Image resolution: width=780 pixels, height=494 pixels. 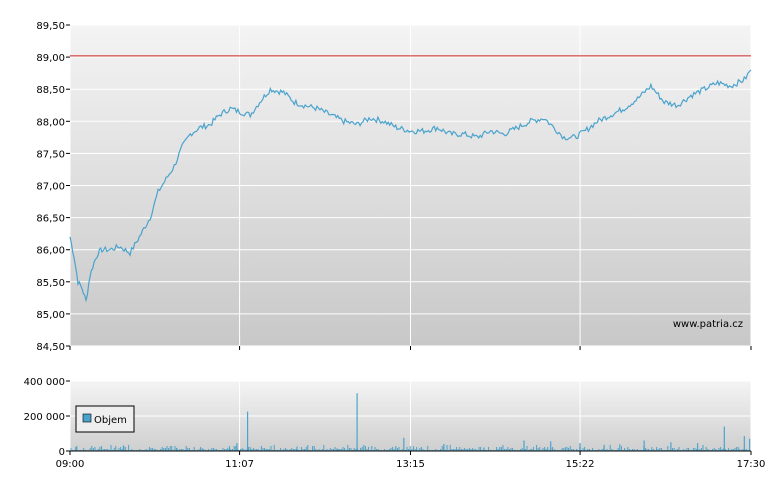 I want to click on volume-legend: Objem, so click(x=105, y=419).